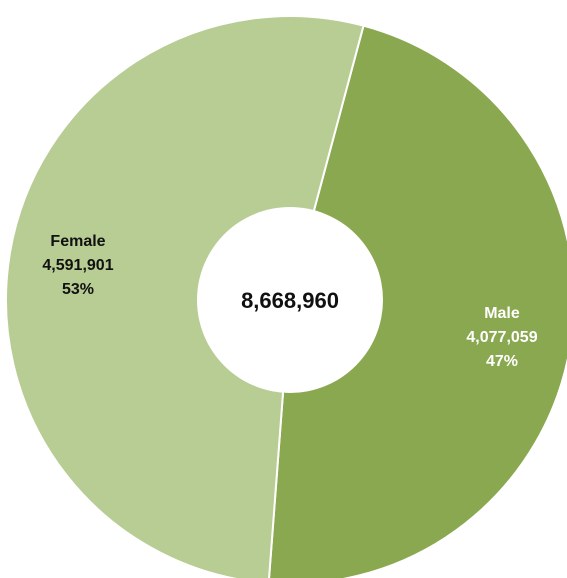 The height and width of the screenshot is (578, 567). I want to click on slice-male-percent-label: 47%, so click(502, 361).